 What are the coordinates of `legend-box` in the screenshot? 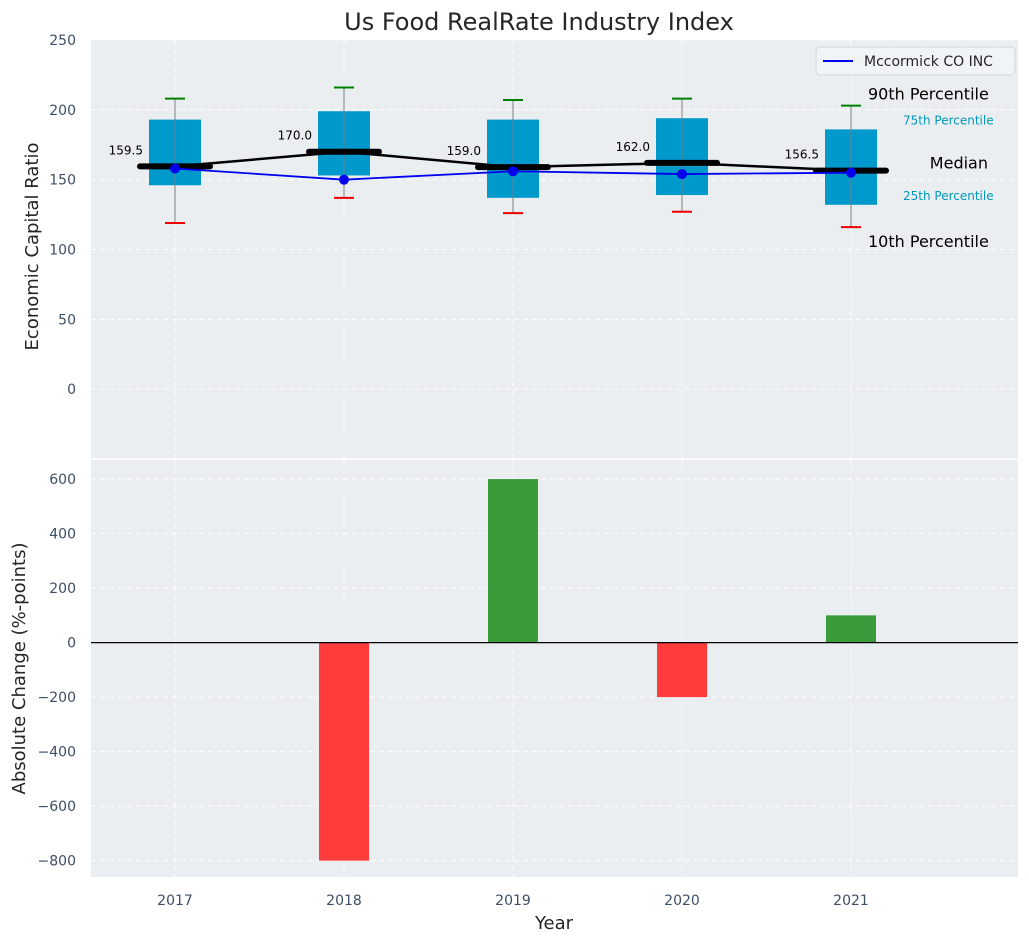 It's located at (915, 61).